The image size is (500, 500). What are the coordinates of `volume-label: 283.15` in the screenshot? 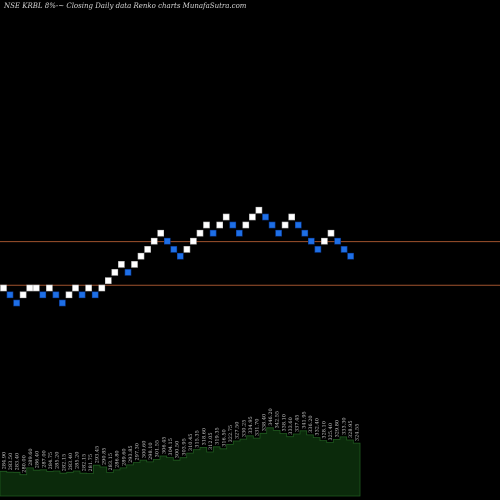 It's located at (111, 462).